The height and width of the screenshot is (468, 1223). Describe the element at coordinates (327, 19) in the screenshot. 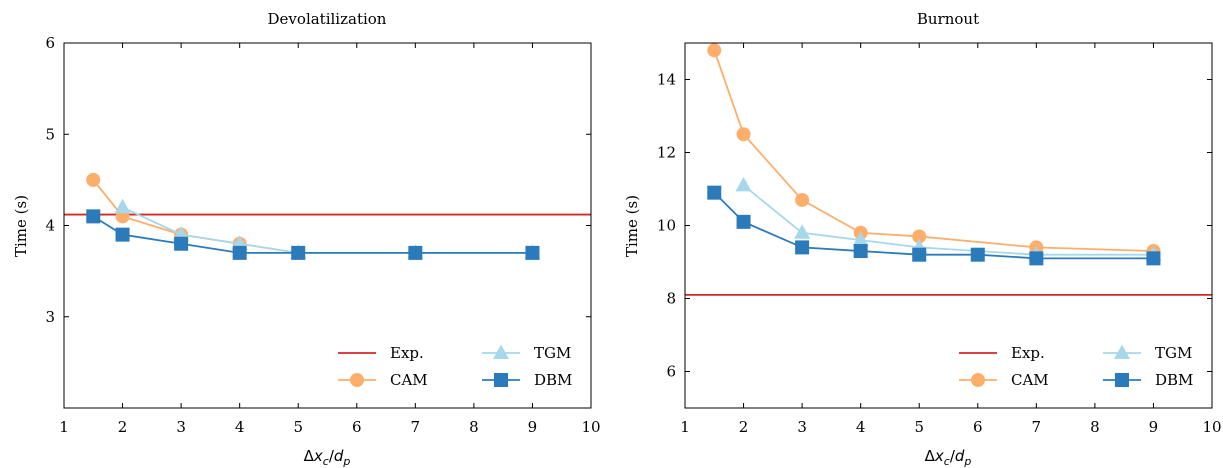

I see `chart-title: Devolatilization` at that location.